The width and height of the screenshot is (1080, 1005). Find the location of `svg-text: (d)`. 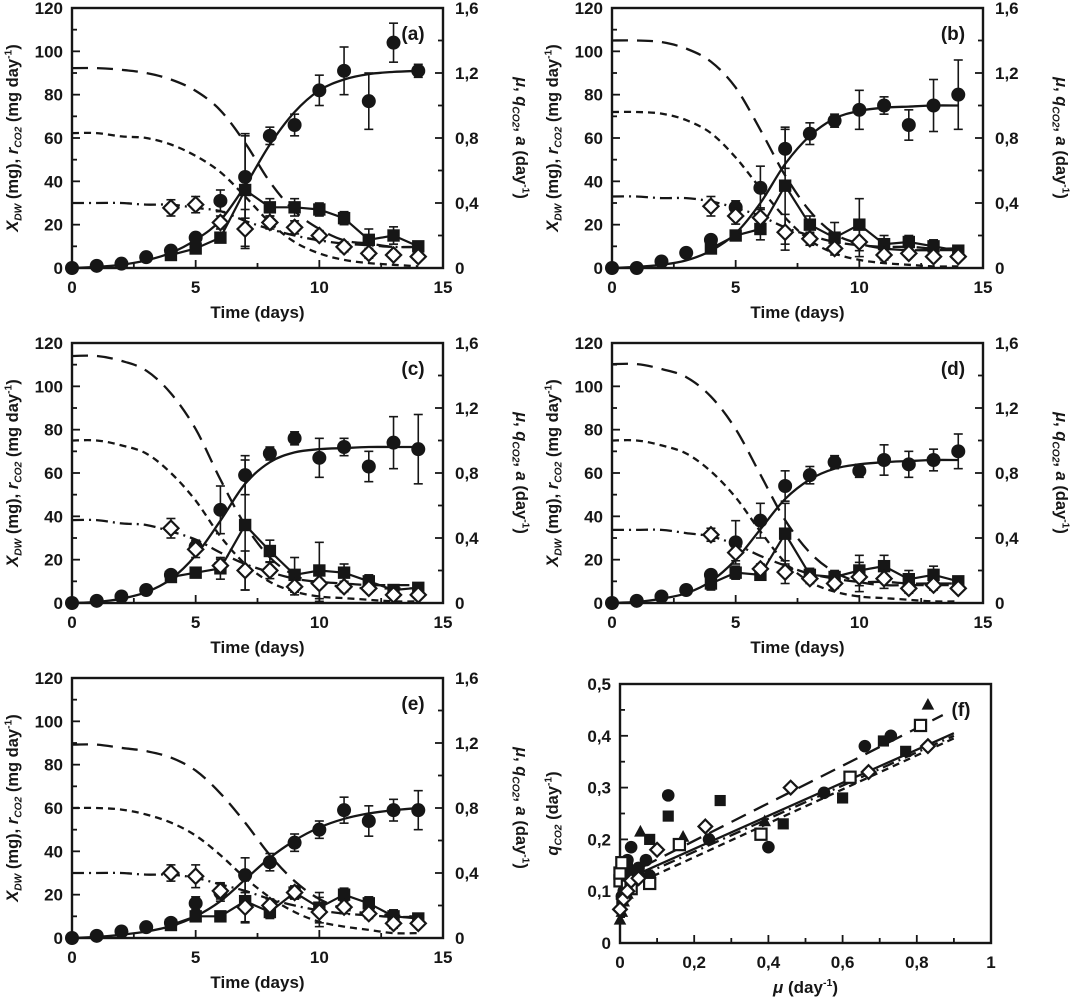

svg-text: (d) is located at coordinates (953, 369).